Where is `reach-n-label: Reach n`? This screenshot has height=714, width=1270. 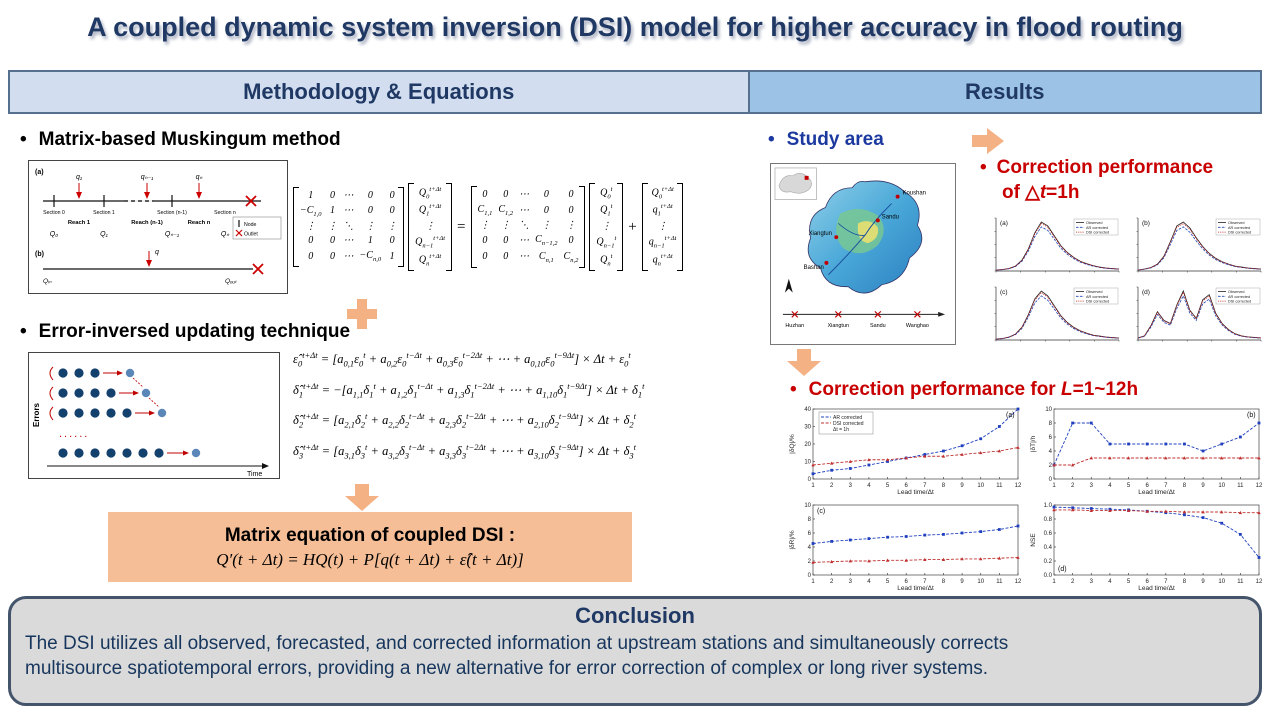 reach-n-label: Reach n is located at coordinates (199, 223).